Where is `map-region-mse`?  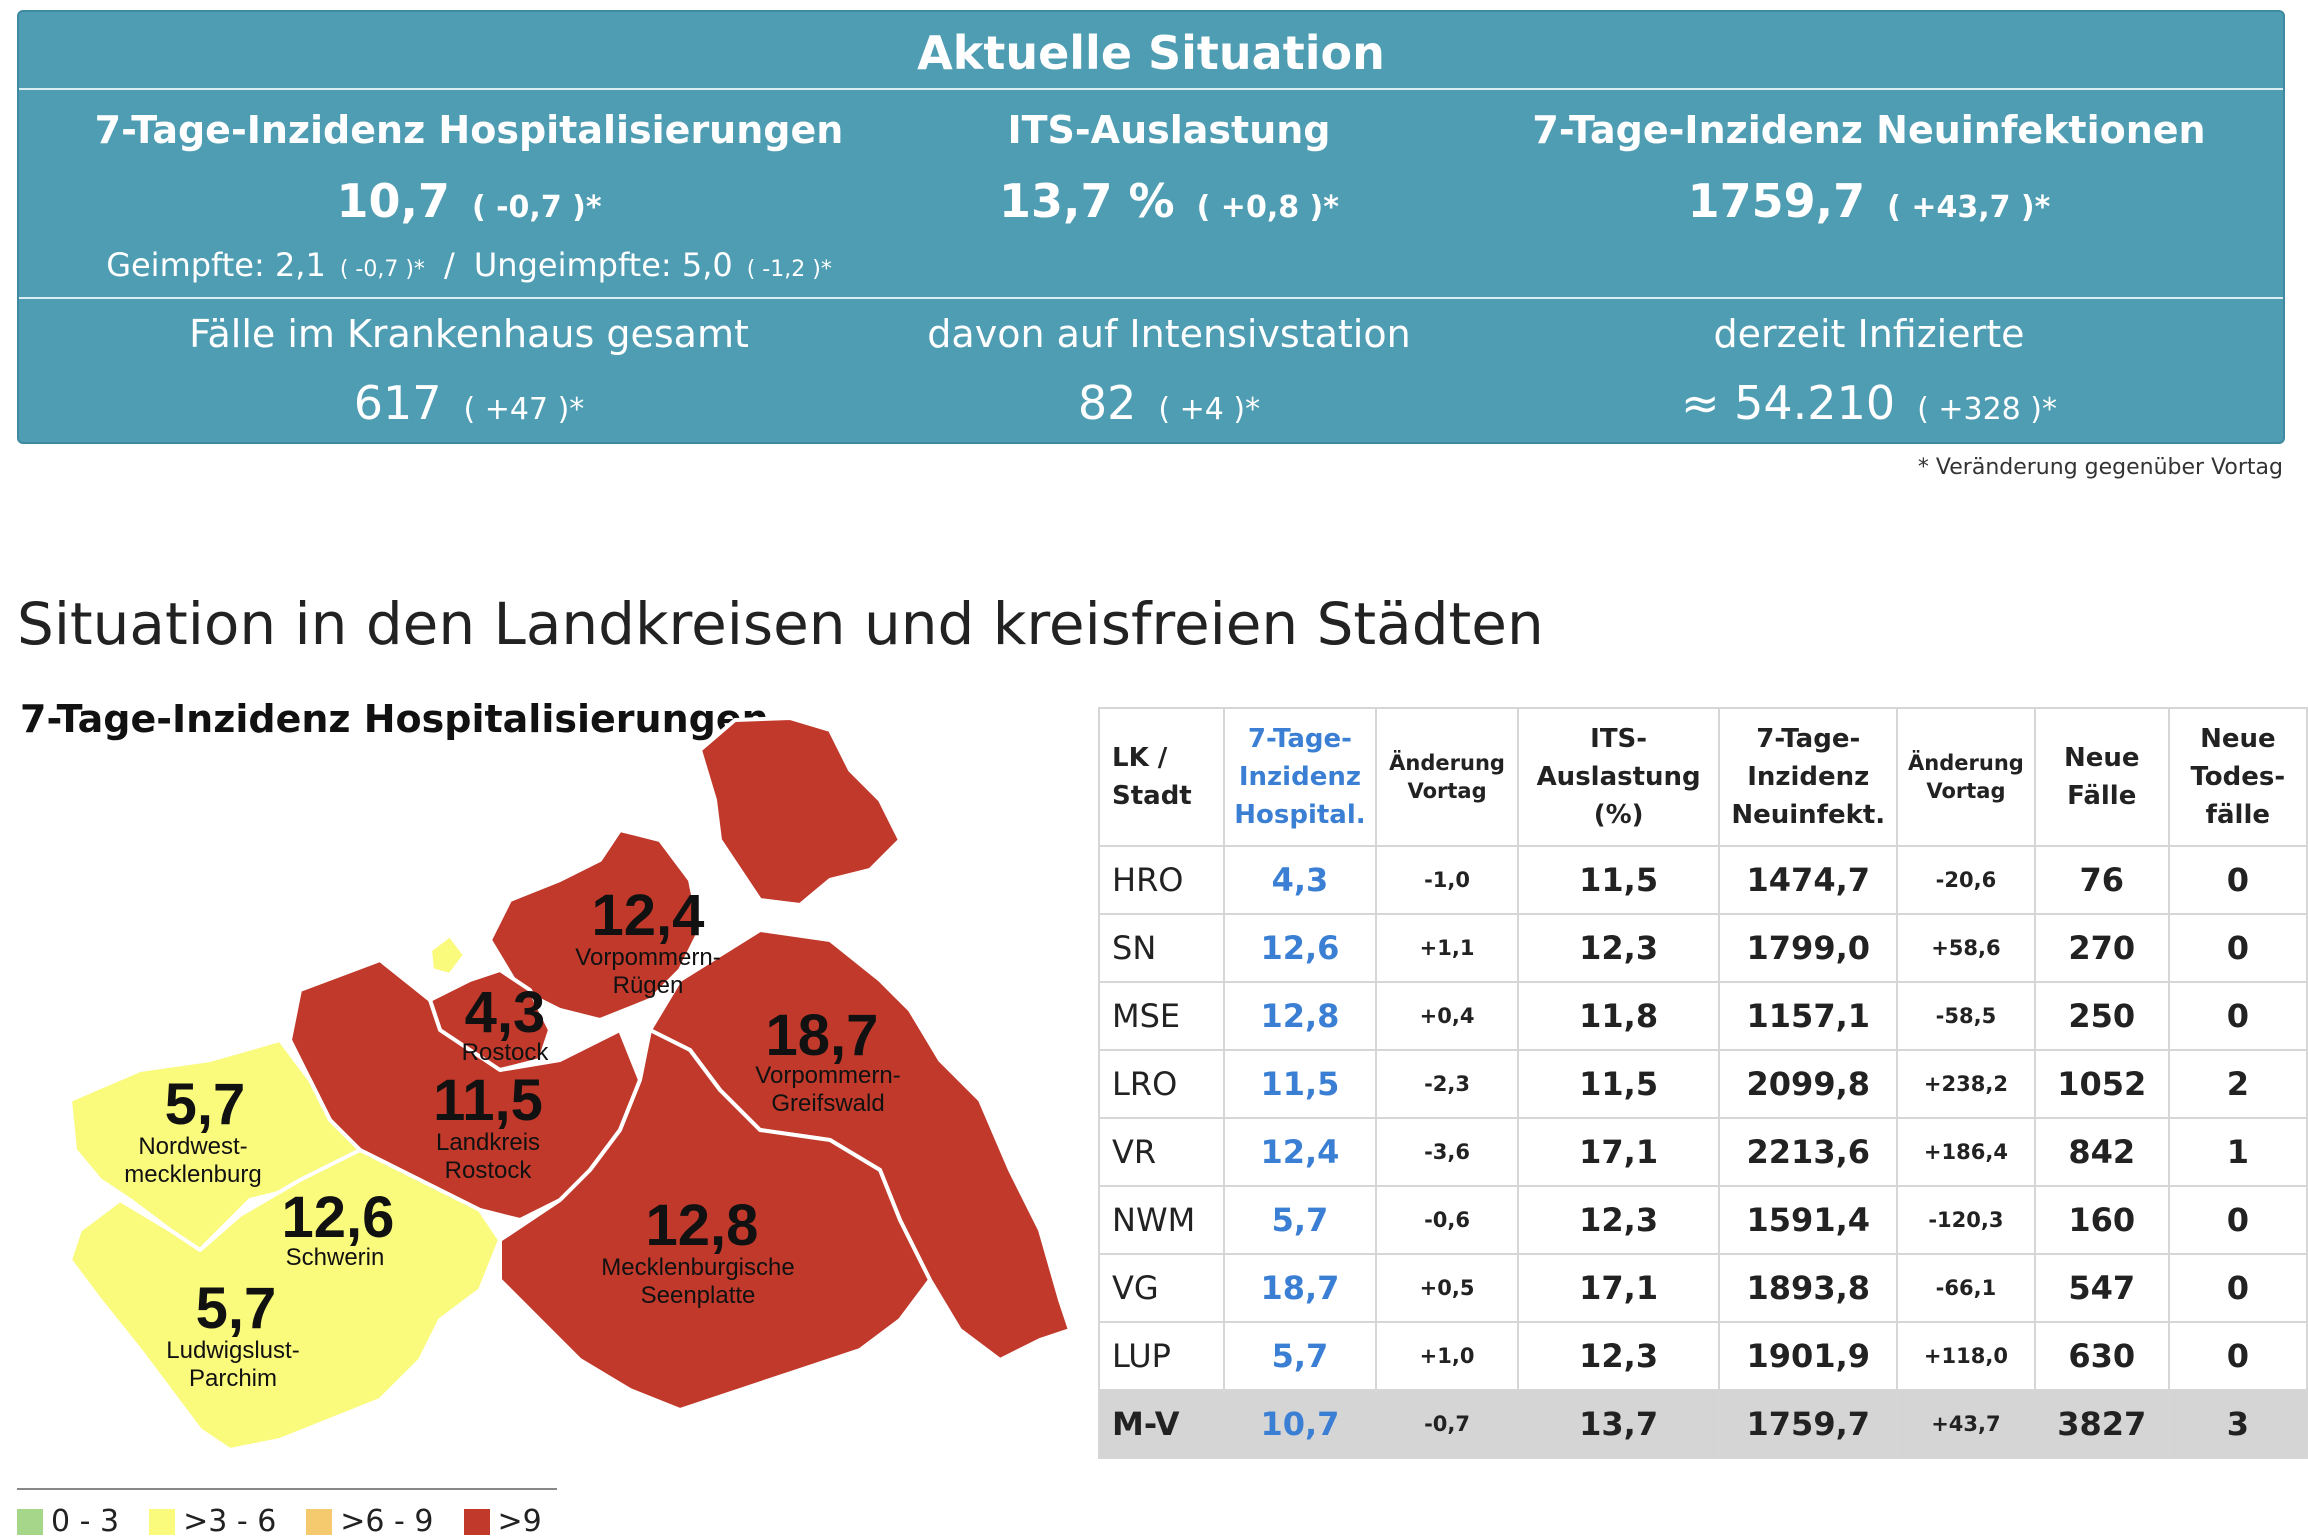
map-region-mse is located at coordinates (715, 1220).